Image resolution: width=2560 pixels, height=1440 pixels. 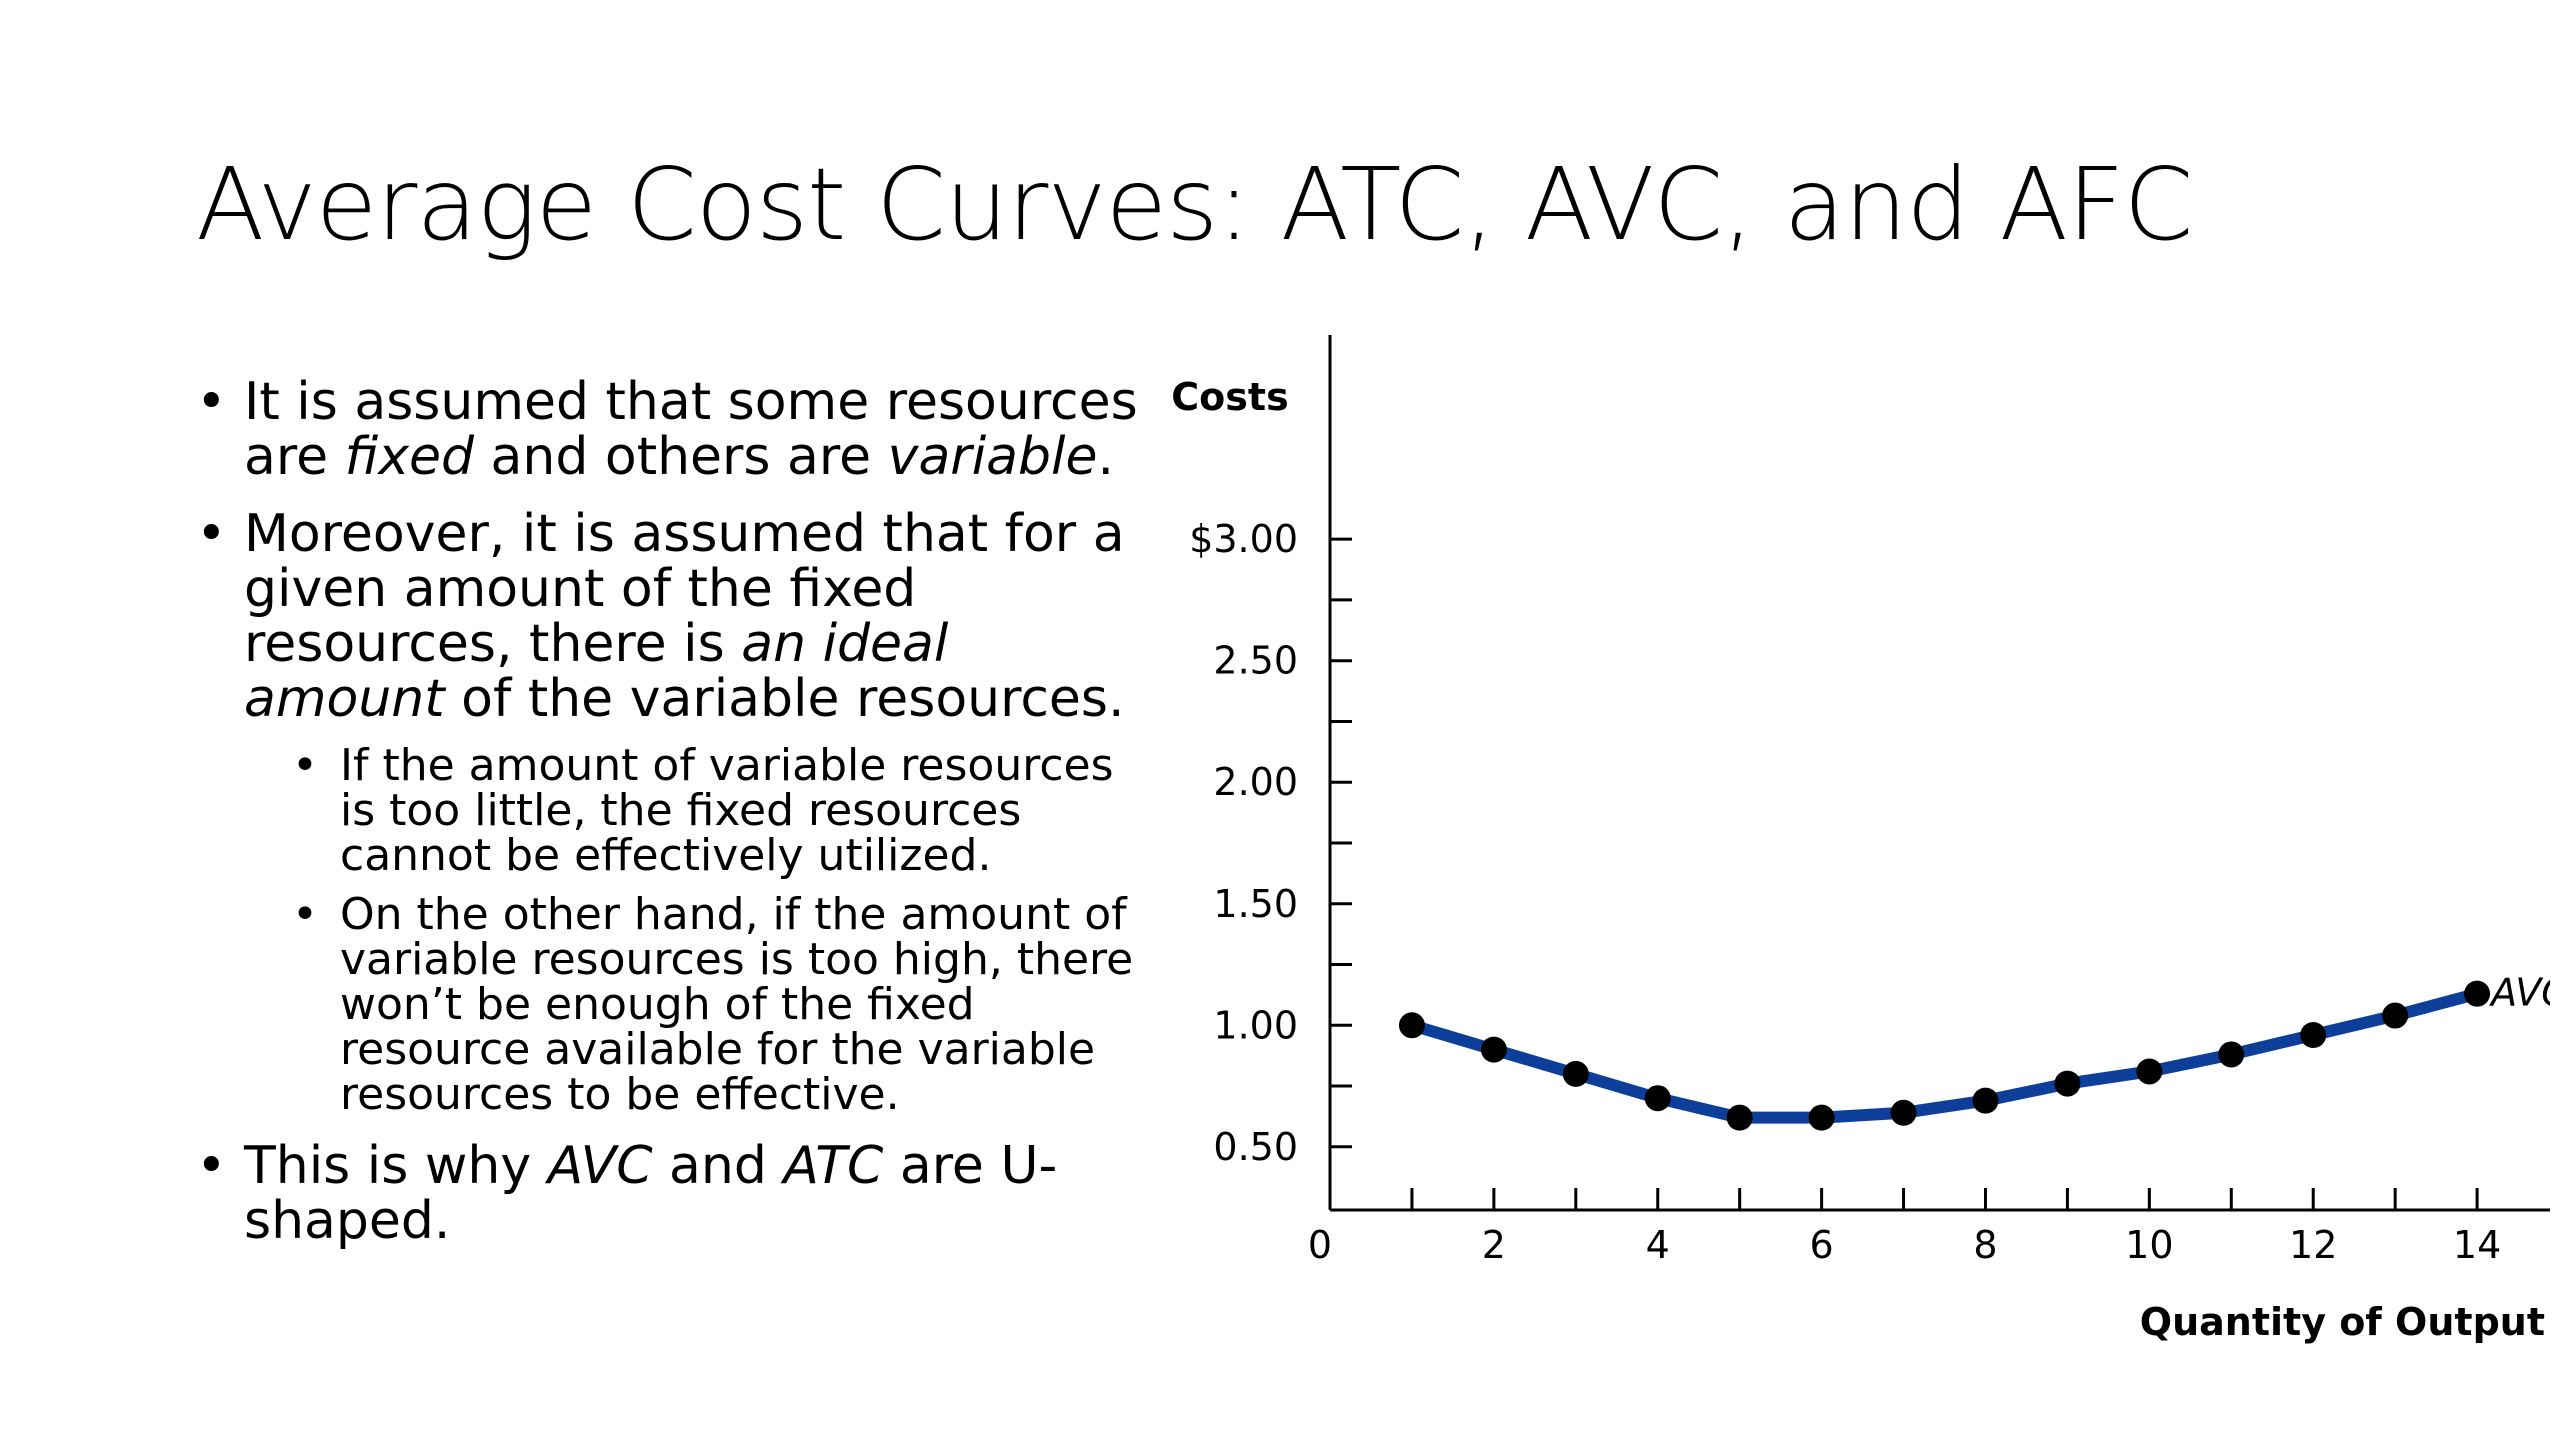 I want to click on x-tick-label: 4, so click(x=1658, y=1245).